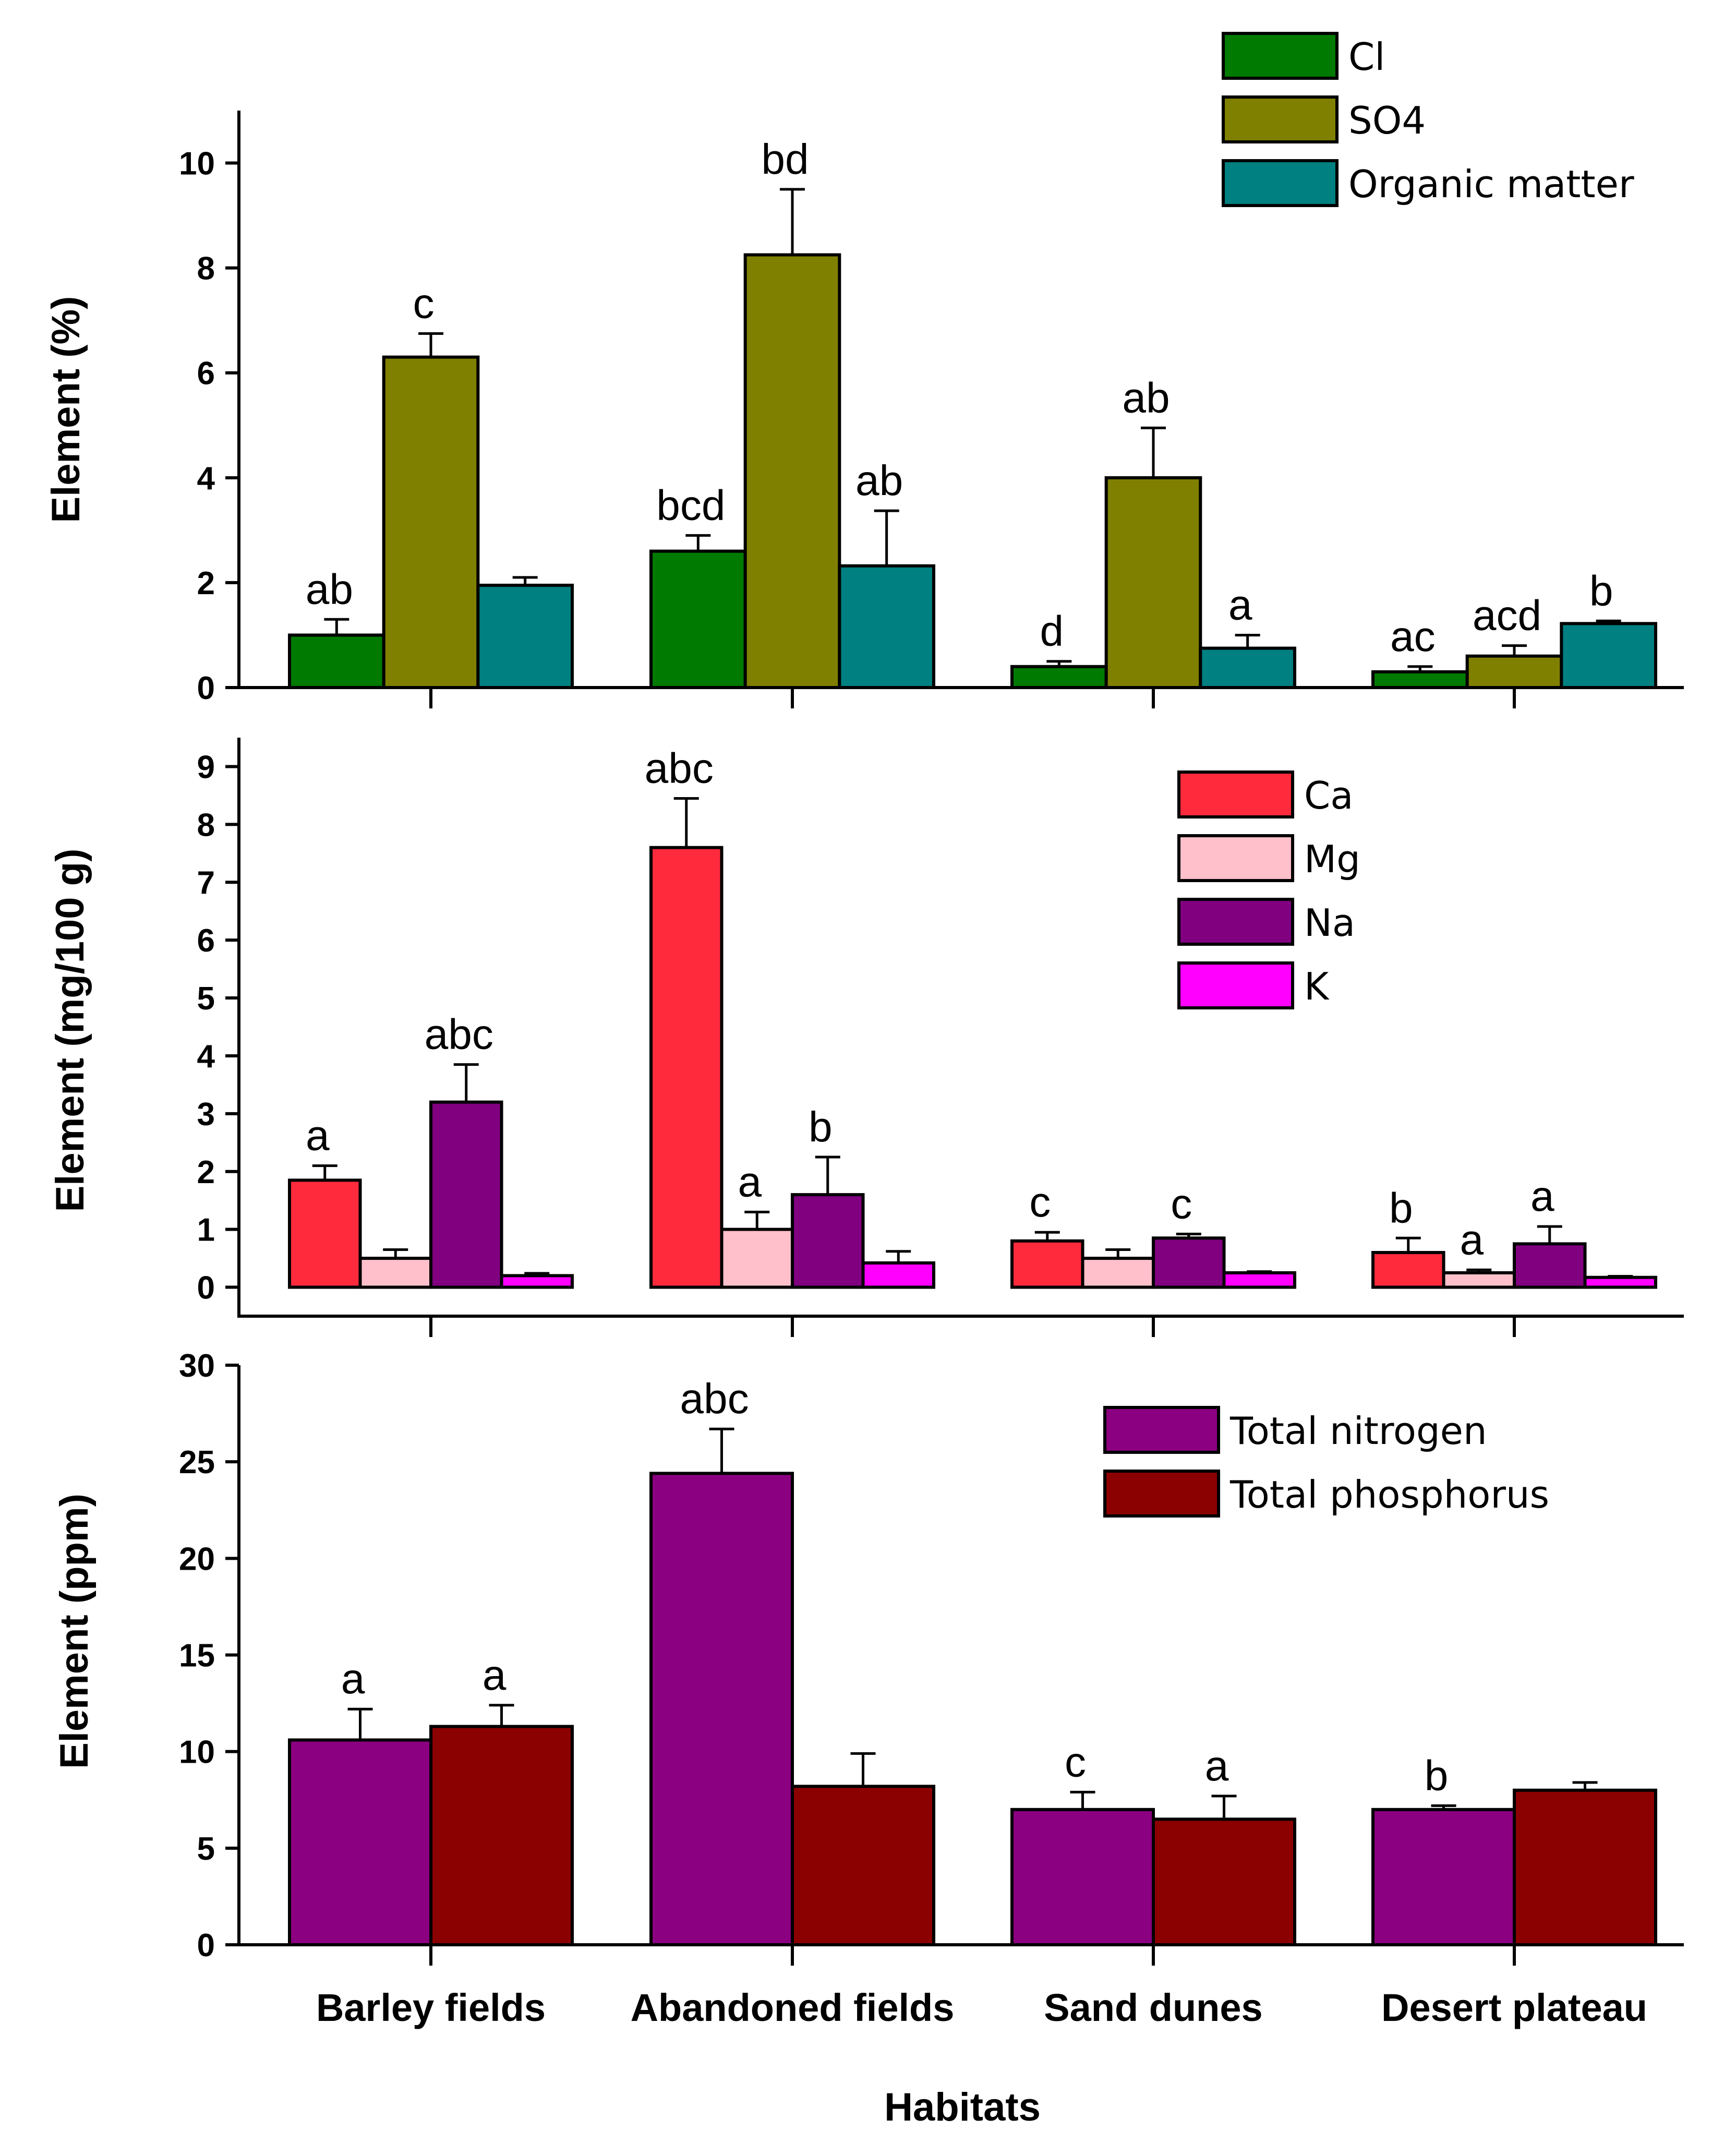 The height and width of the screenshot is (2143, 1736). Describe the element at coordinates (879, 481) in the screenshot. I see `sig-label-p0-abandoned-fields-organic-matter: ab` at that location.